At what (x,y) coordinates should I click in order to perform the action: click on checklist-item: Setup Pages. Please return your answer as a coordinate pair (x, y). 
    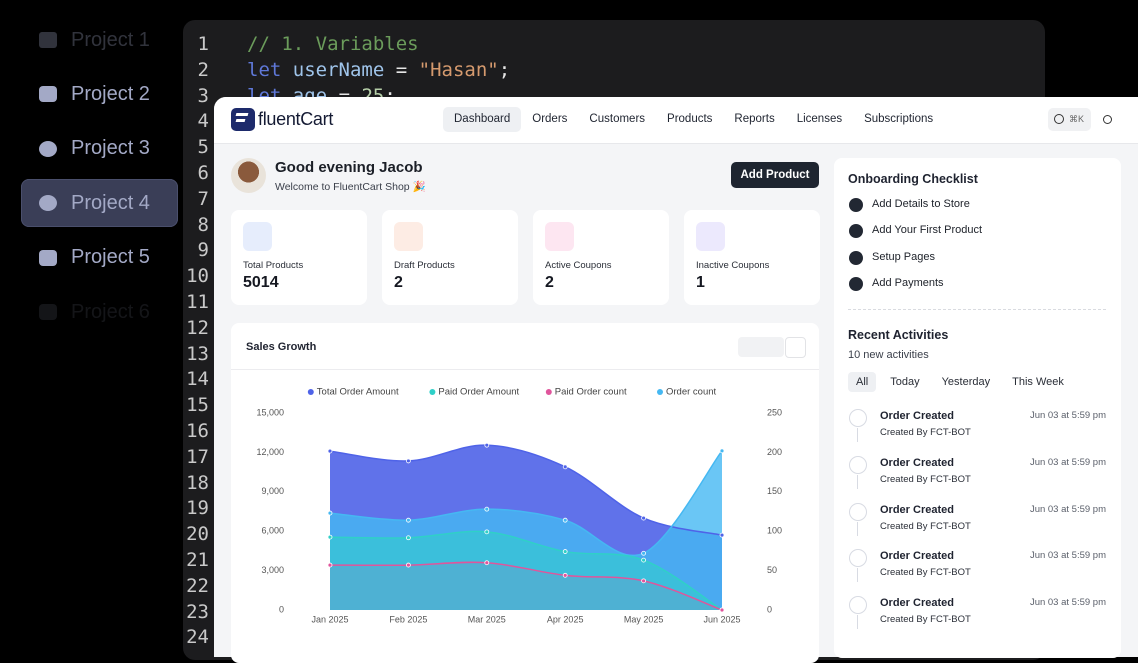
    Looking at the image, I should click on (903, 256).